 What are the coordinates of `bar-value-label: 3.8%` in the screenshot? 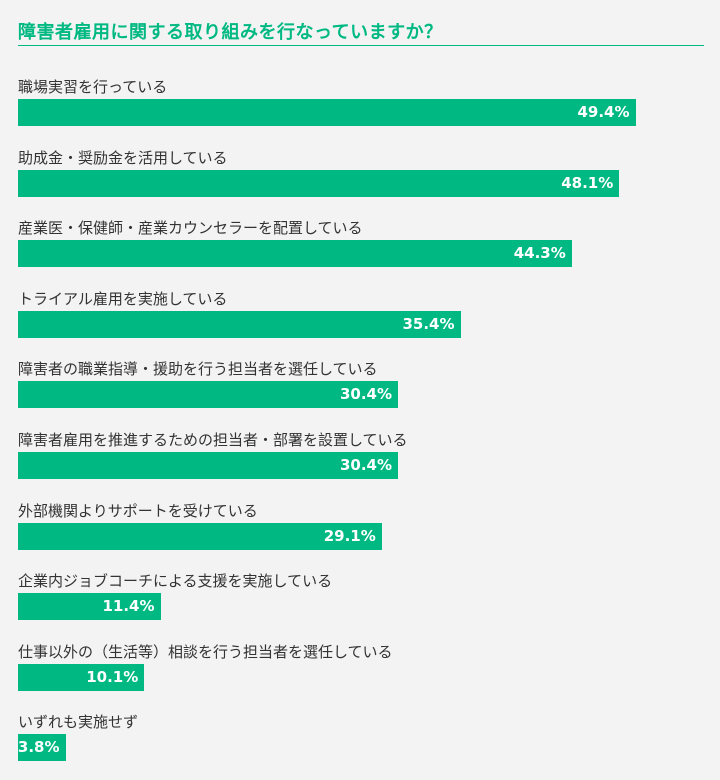 It's located at (38, 747).